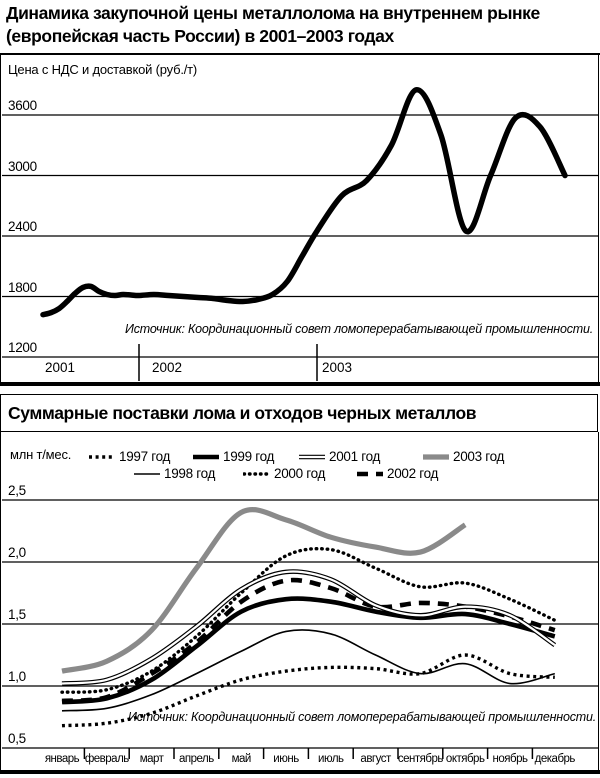 The width and height of the screenshot is (600, 778). What do you see at coordinates (510, 759) in the screenshot?
I see `chart2-month-label: ноябрь` at bounding box center [510, 759].